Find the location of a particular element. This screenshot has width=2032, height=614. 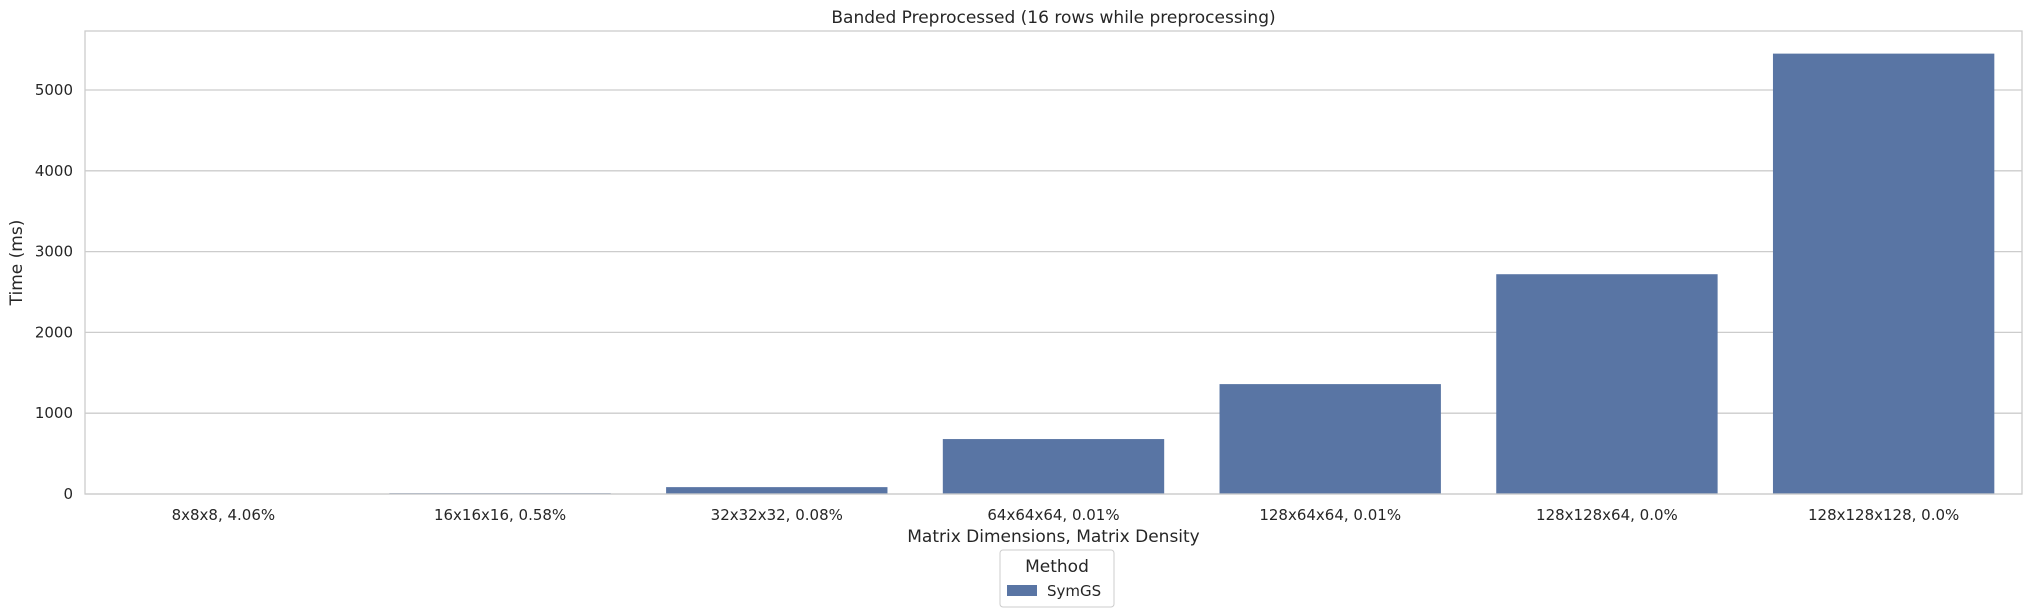

y-tick-label: 5000 is located at coordinates (54, 90).